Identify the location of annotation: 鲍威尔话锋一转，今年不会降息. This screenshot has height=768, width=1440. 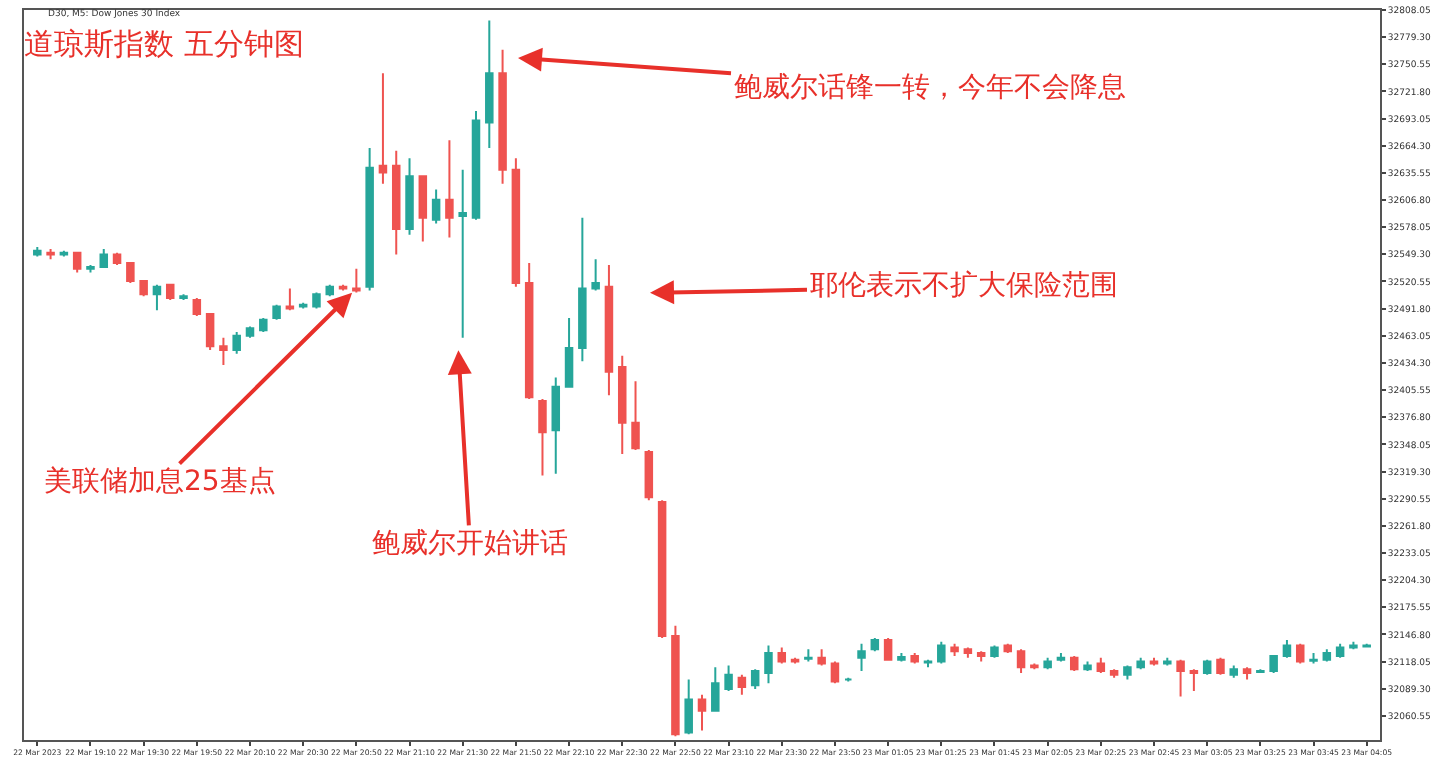
(930, 88).